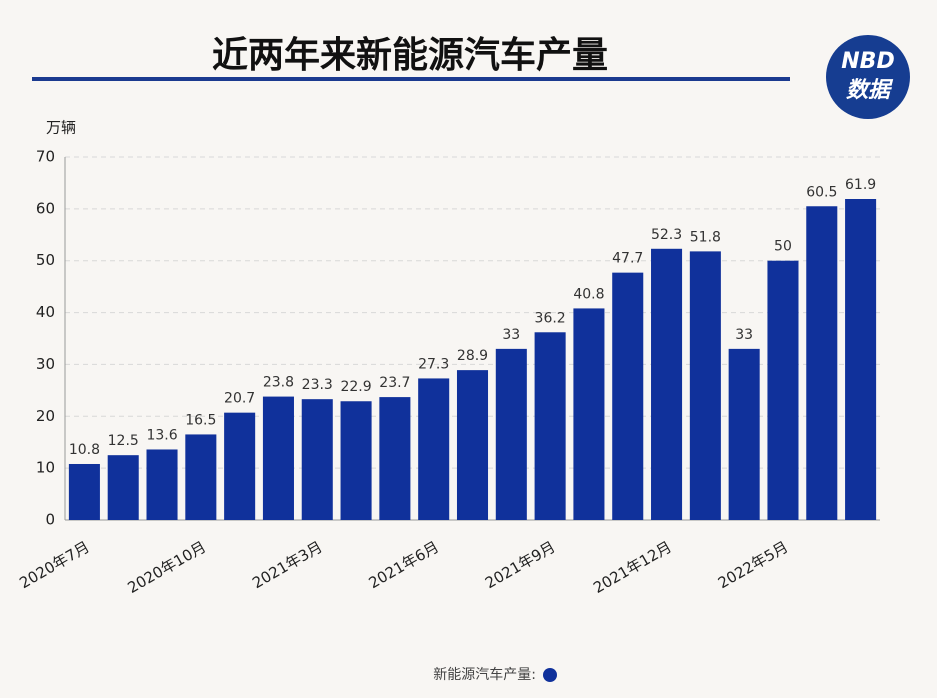  I want to click on y-tick-label: 0, so click(50, 520).